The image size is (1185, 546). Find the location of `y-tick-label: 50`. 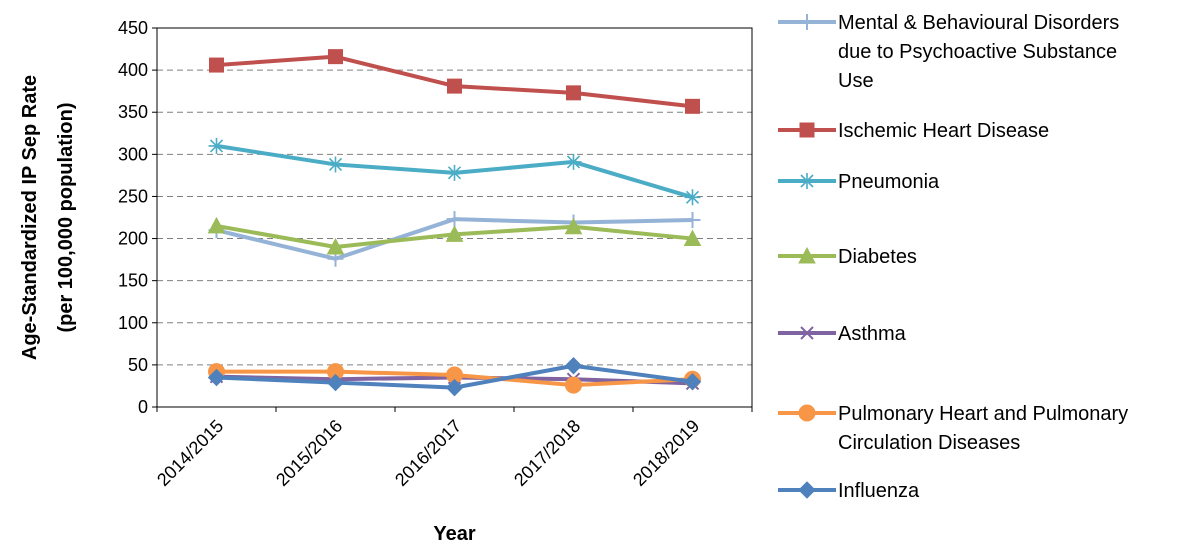

y-tick-label: 50 is located at coordinates (138, 365).